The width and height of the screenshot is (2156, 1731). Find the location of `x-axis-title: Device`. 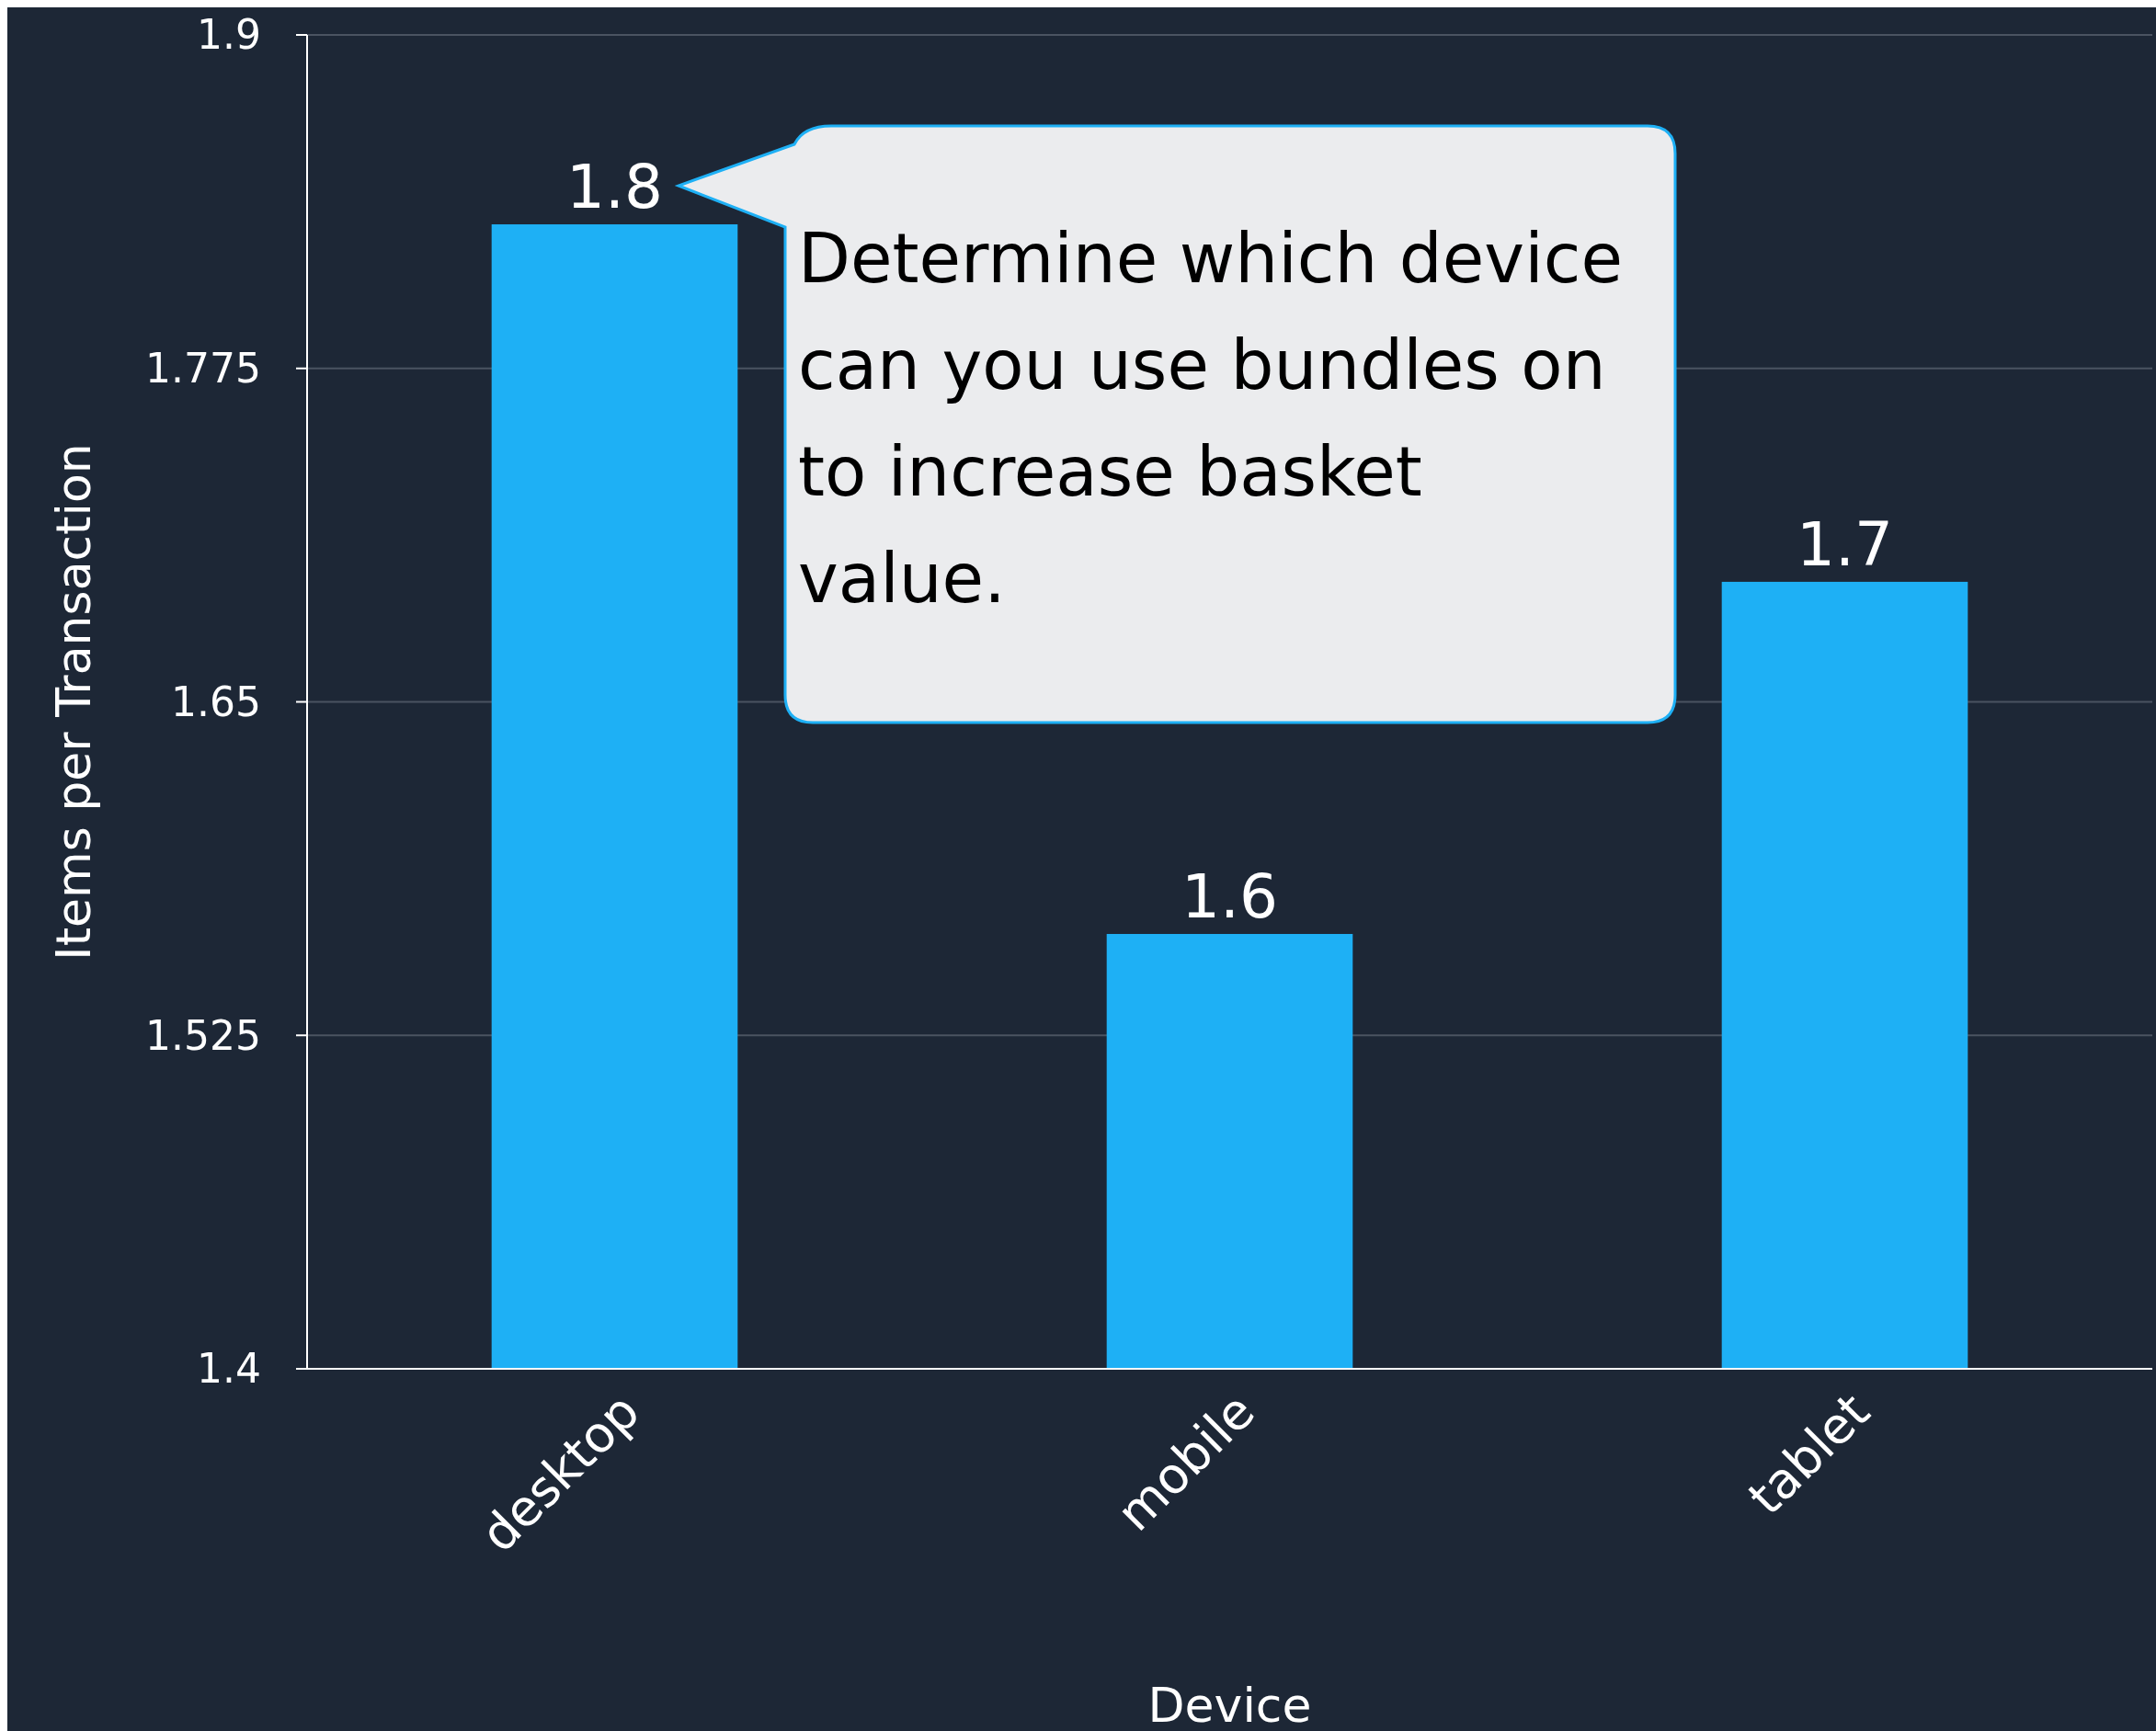

x-axis-title: Device is located at coordinates (1229, 1704).